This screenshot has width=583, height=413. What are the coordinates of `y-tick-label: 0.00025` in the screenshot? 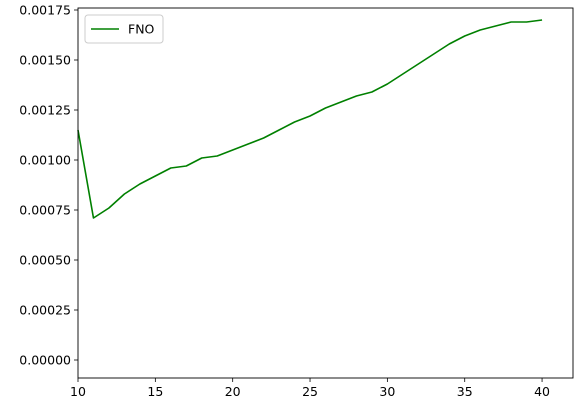 It's located at (45, 310).